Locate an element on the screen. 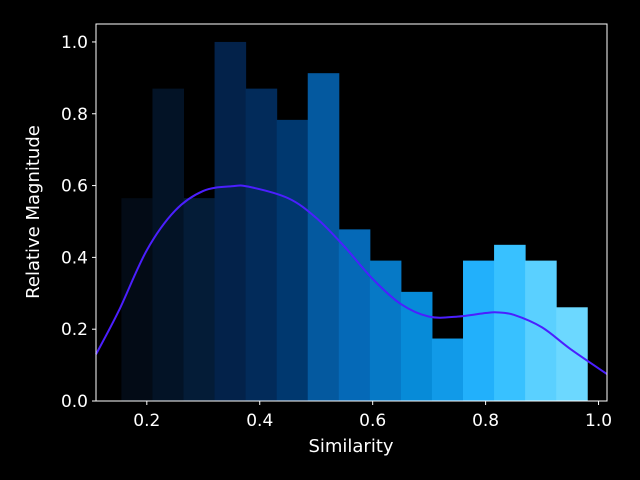  y-tick-label: 0.6 is located at coordinates (74, 187).